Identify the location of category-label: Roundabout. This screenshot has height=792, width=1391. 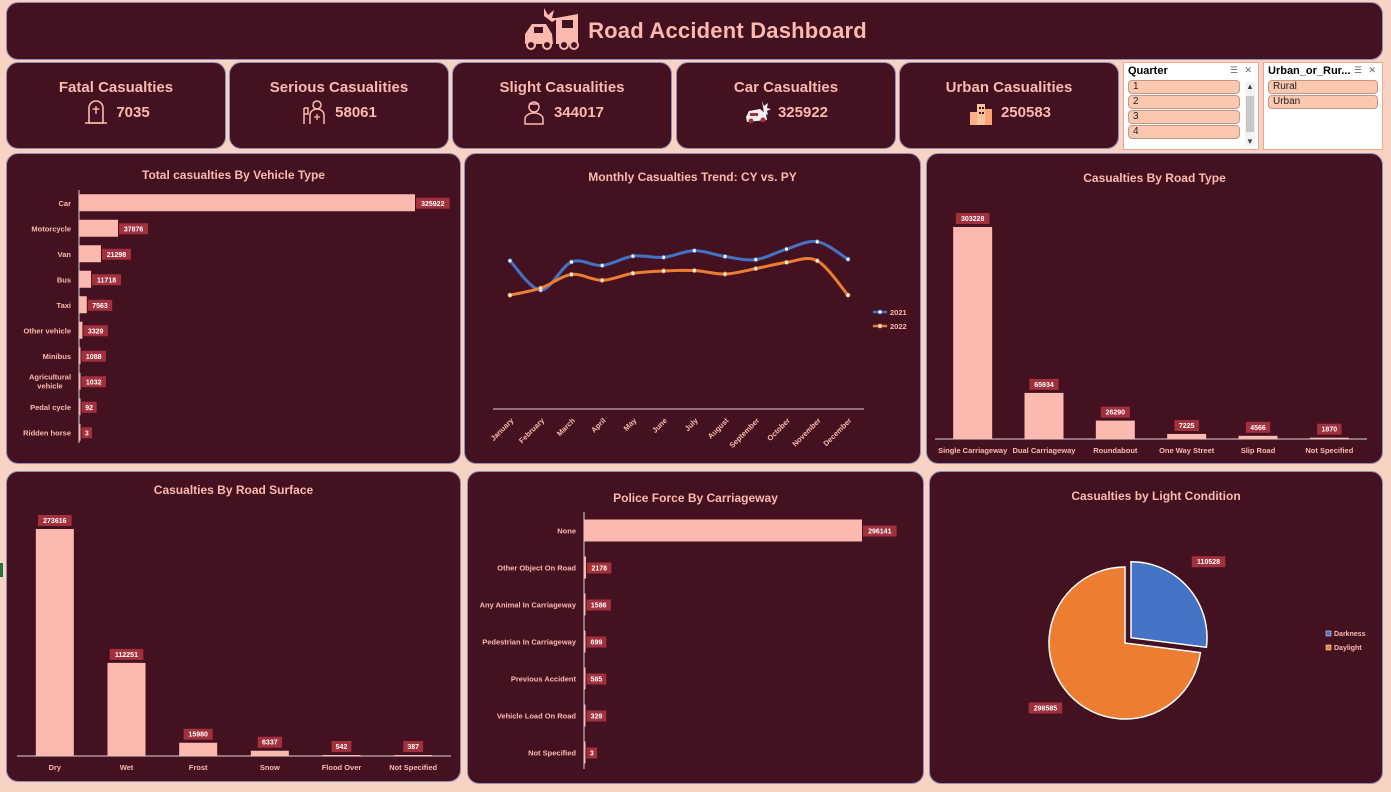
(1115, 450).